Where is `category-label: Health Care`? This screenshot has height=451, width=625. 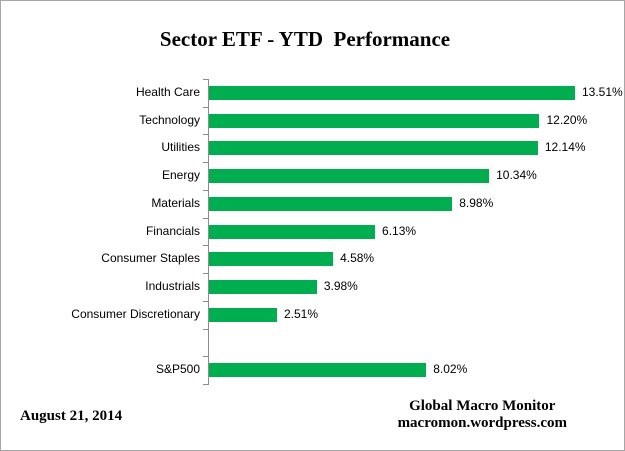
category-label: Health Care is located at coordinates (167, 92).